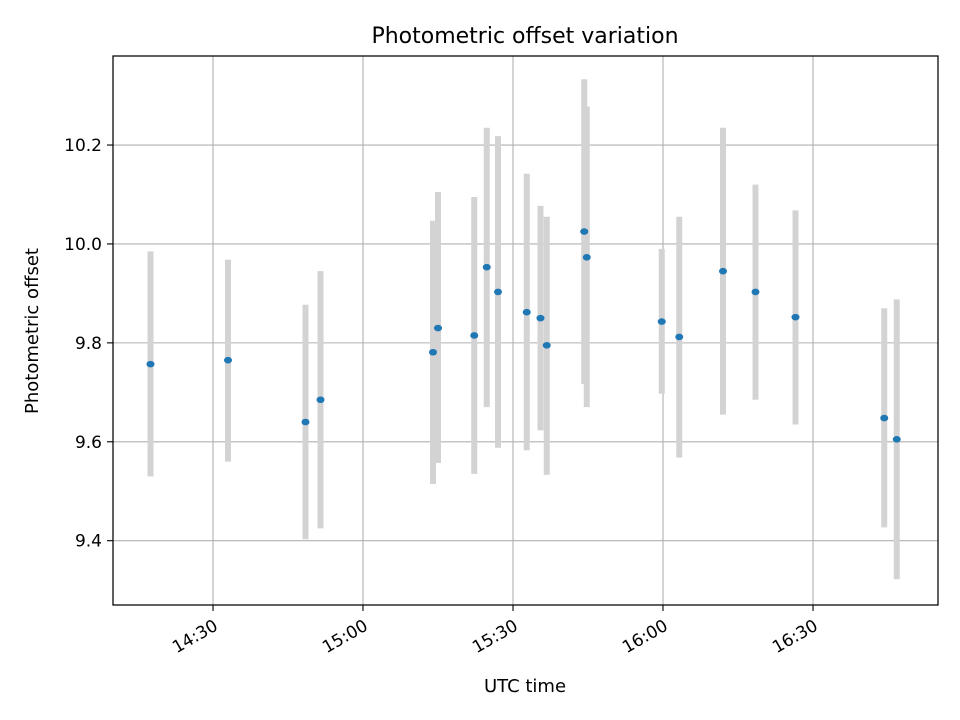 The image size is (960, 720). I want to click on x-tick-label: 16:30, so click(795, 637).